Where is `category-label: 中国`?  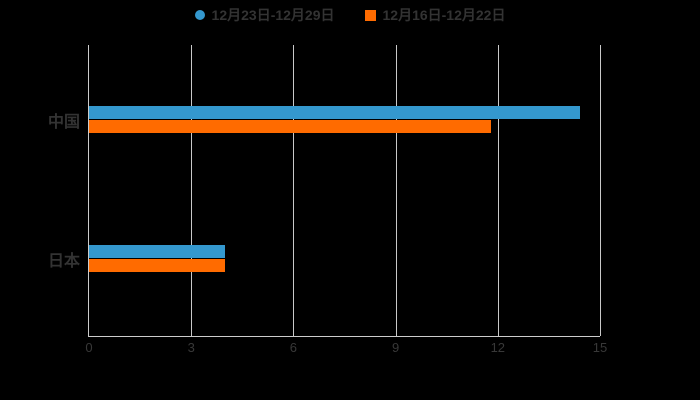 category-label: 中国 is located at coordinates (63, 122).